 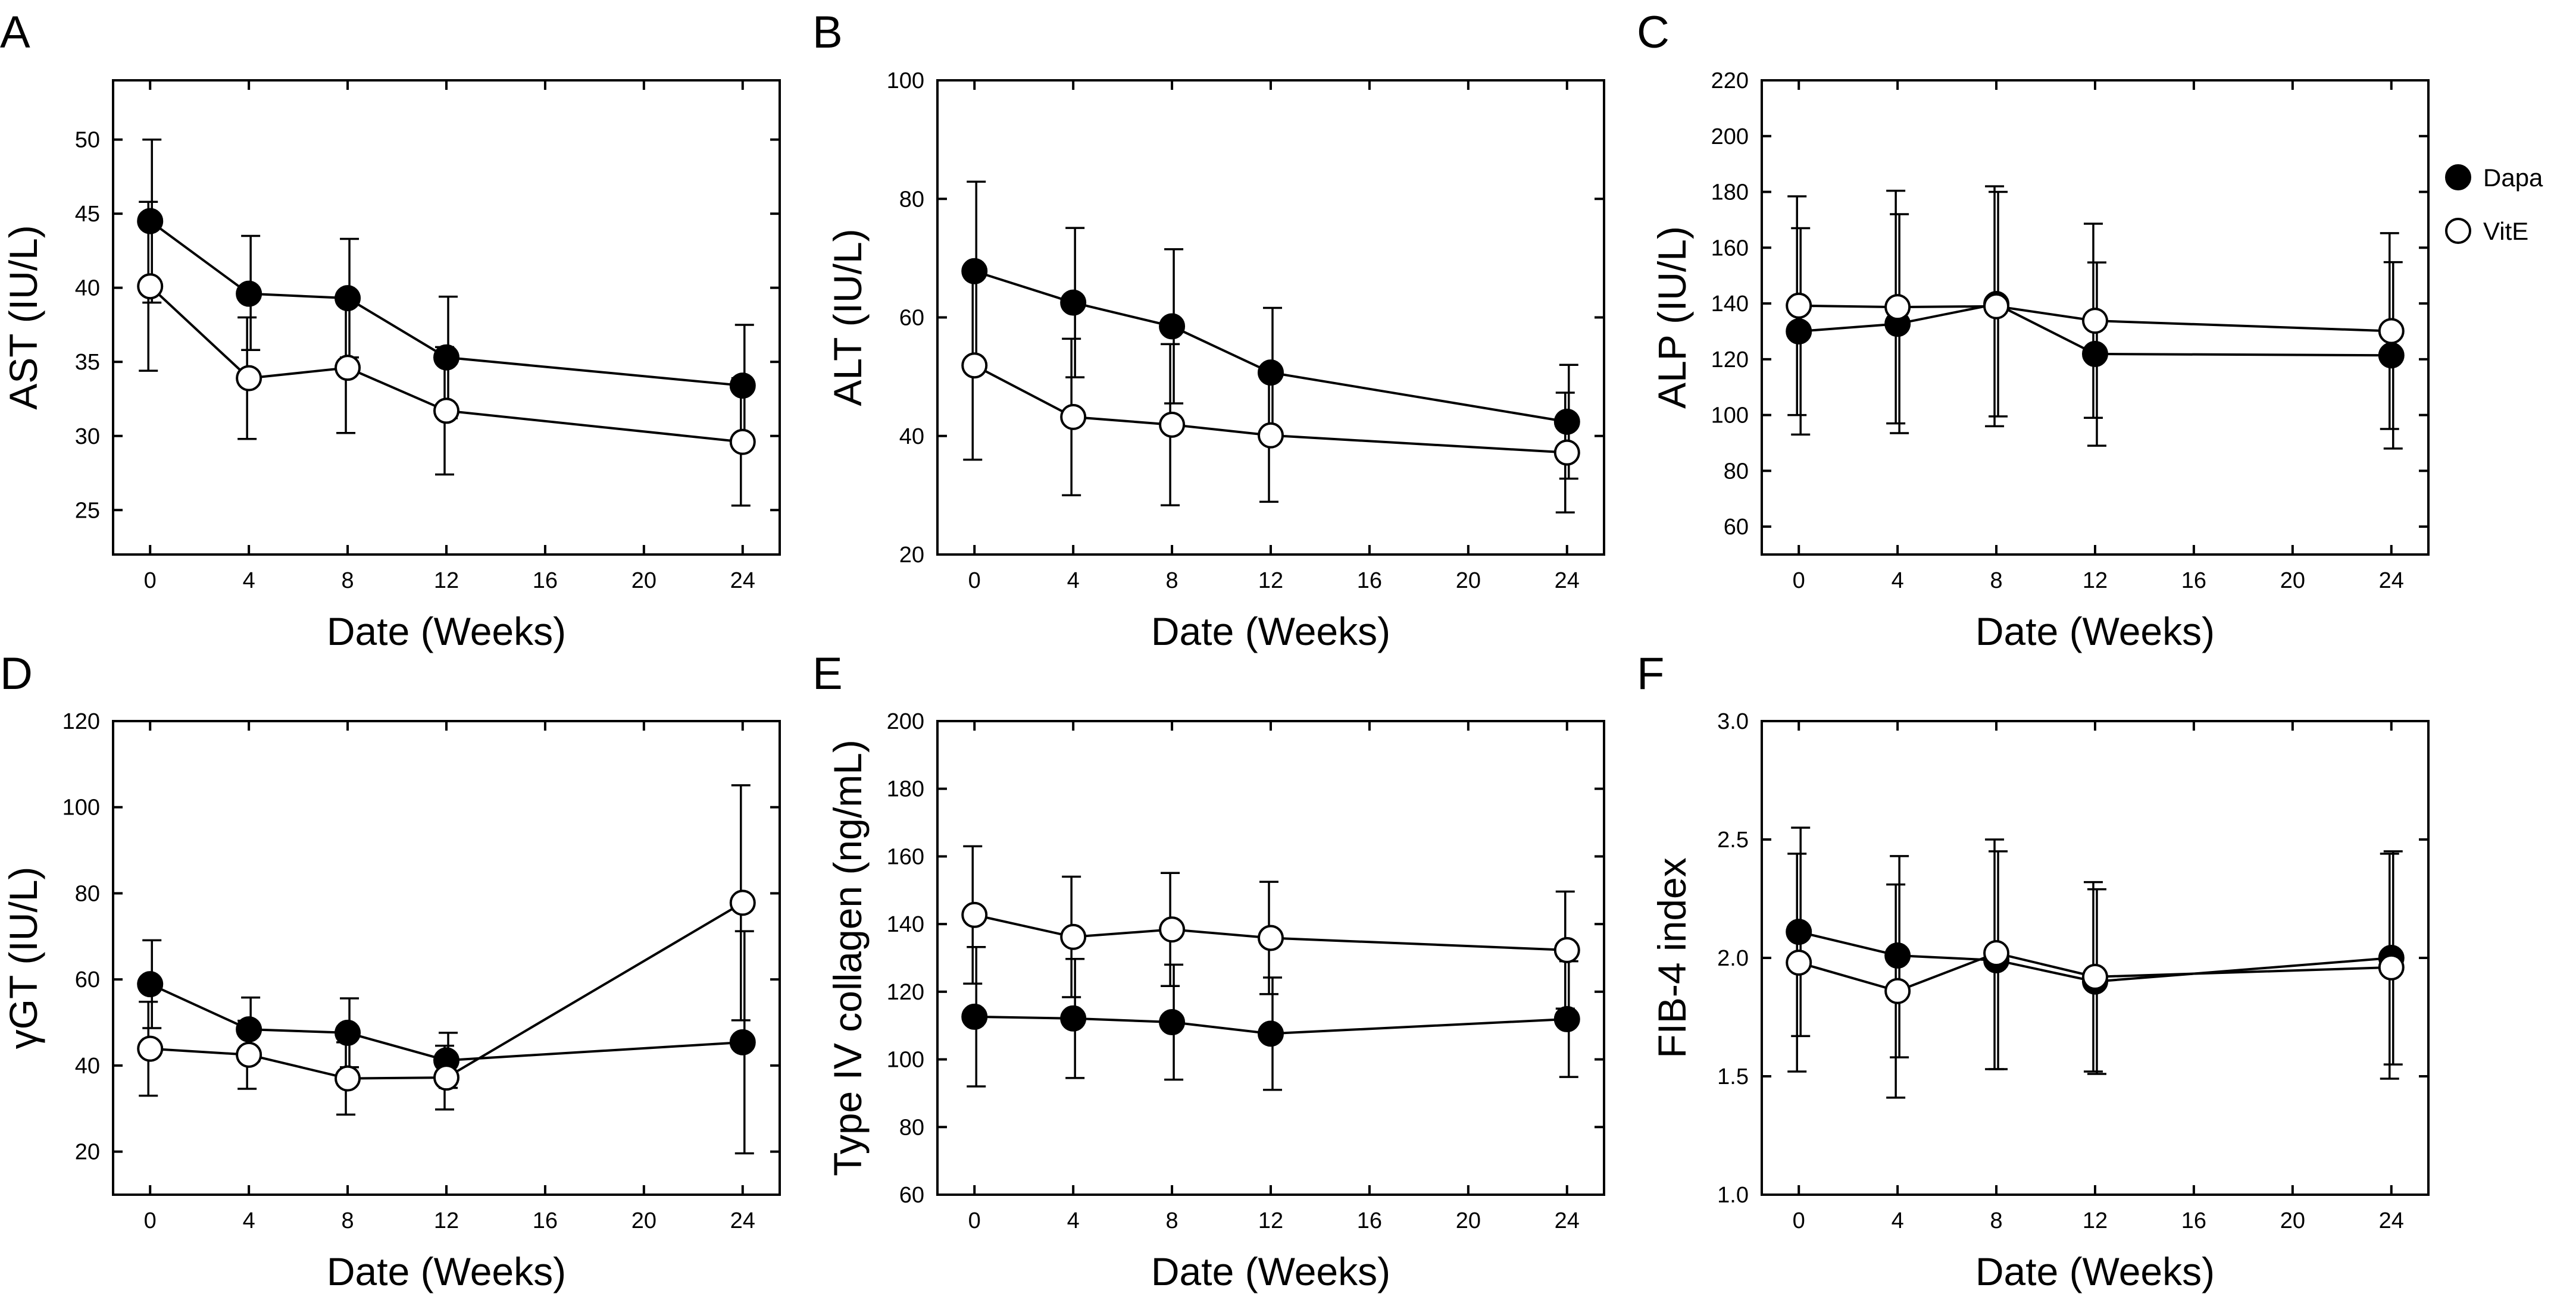 What do you see at coordinates (2505, 231) in the screenshot?
I see `legend-label-vite: VitE` at bounding box center [2505, 231].